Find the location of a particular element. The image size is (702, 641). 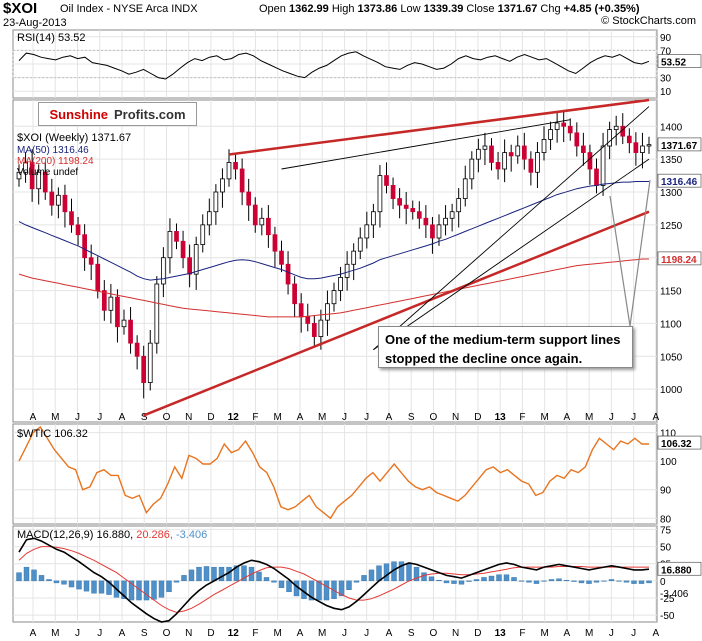

price-last-value-box is located at coordinates (679, 144).